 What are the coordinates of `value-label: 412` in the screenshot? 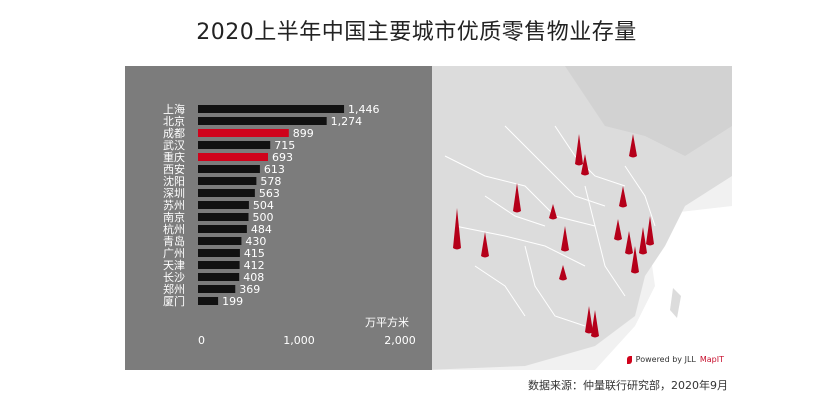 It's located at (254, 265).